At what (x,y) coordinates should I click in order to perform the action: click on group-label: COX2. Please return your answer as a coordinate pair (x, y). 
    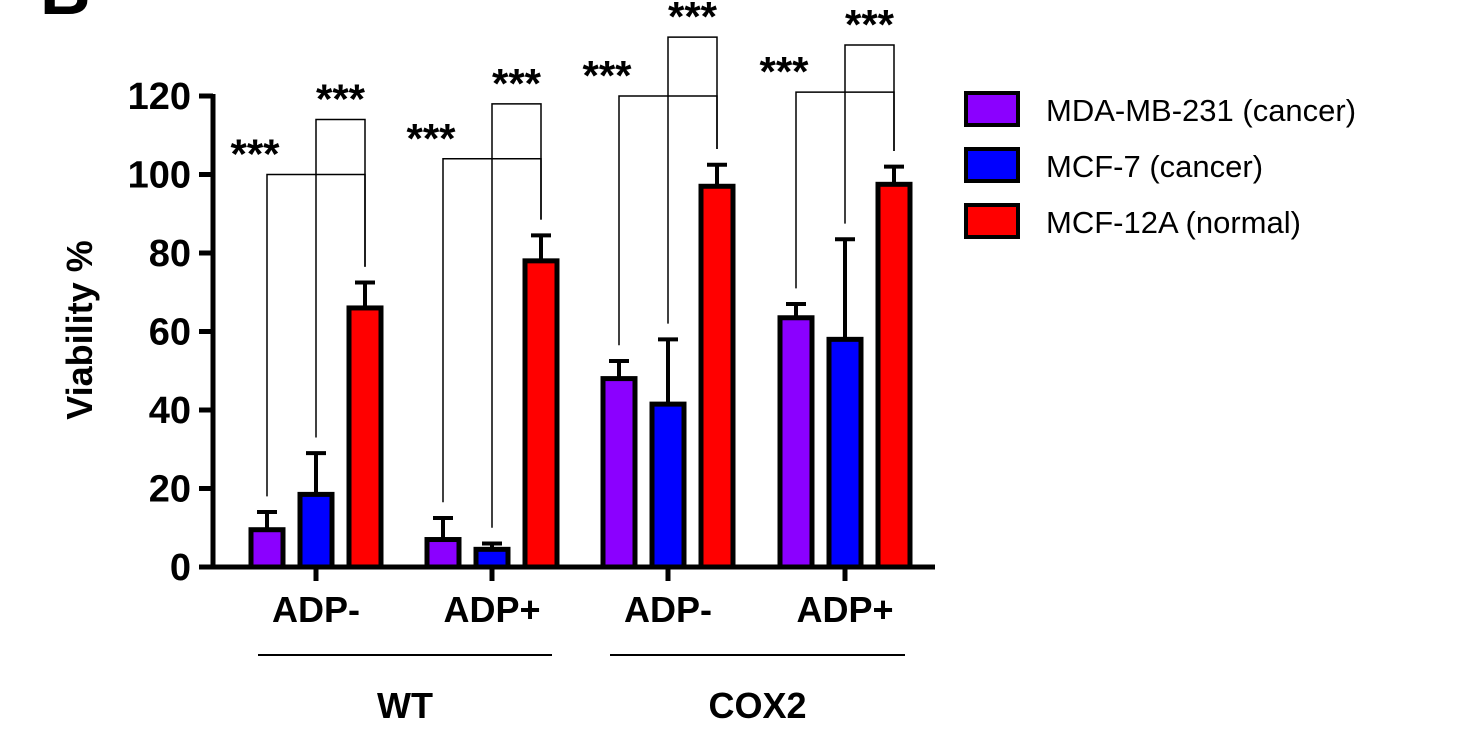
    Looking at the image, I should click on (757, 705).